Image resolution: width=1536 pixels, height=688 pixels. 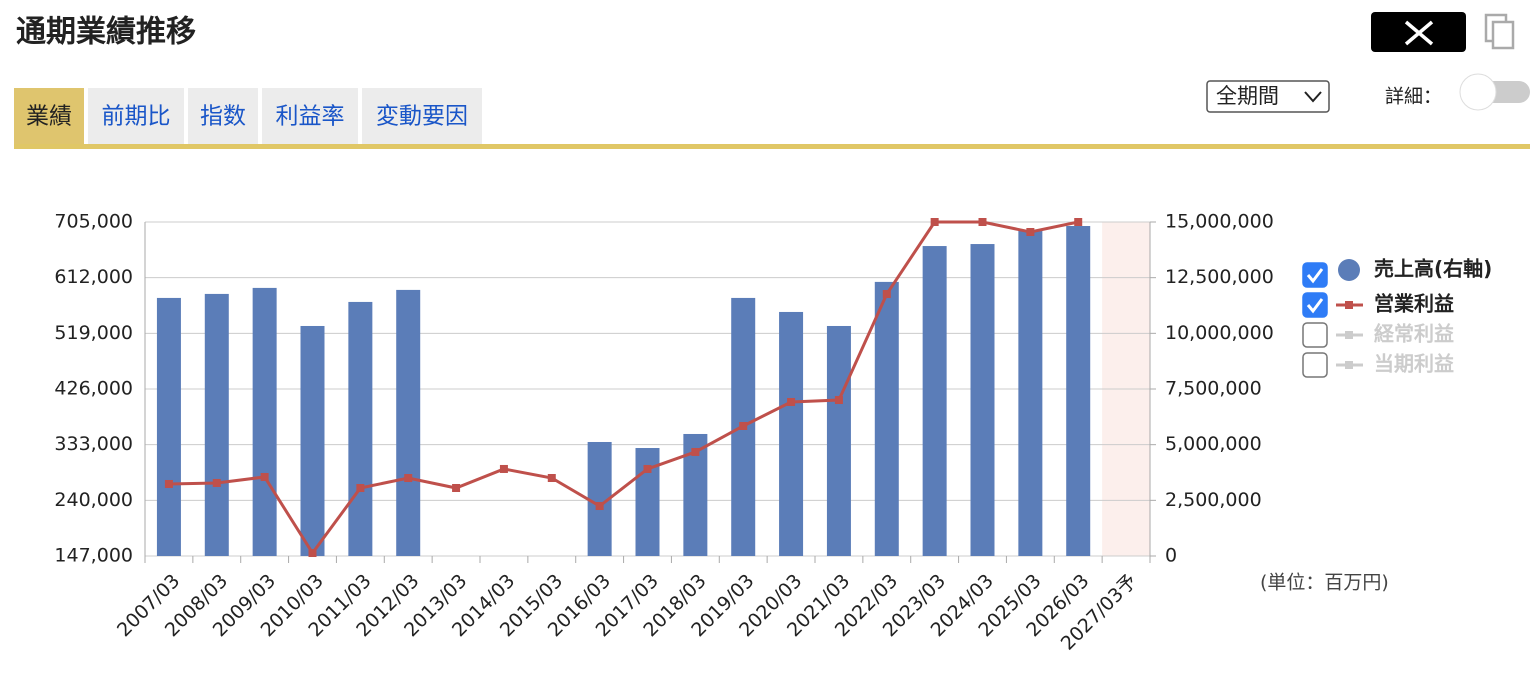 I want to click on legend-icon, so click(x=1349, y=270).